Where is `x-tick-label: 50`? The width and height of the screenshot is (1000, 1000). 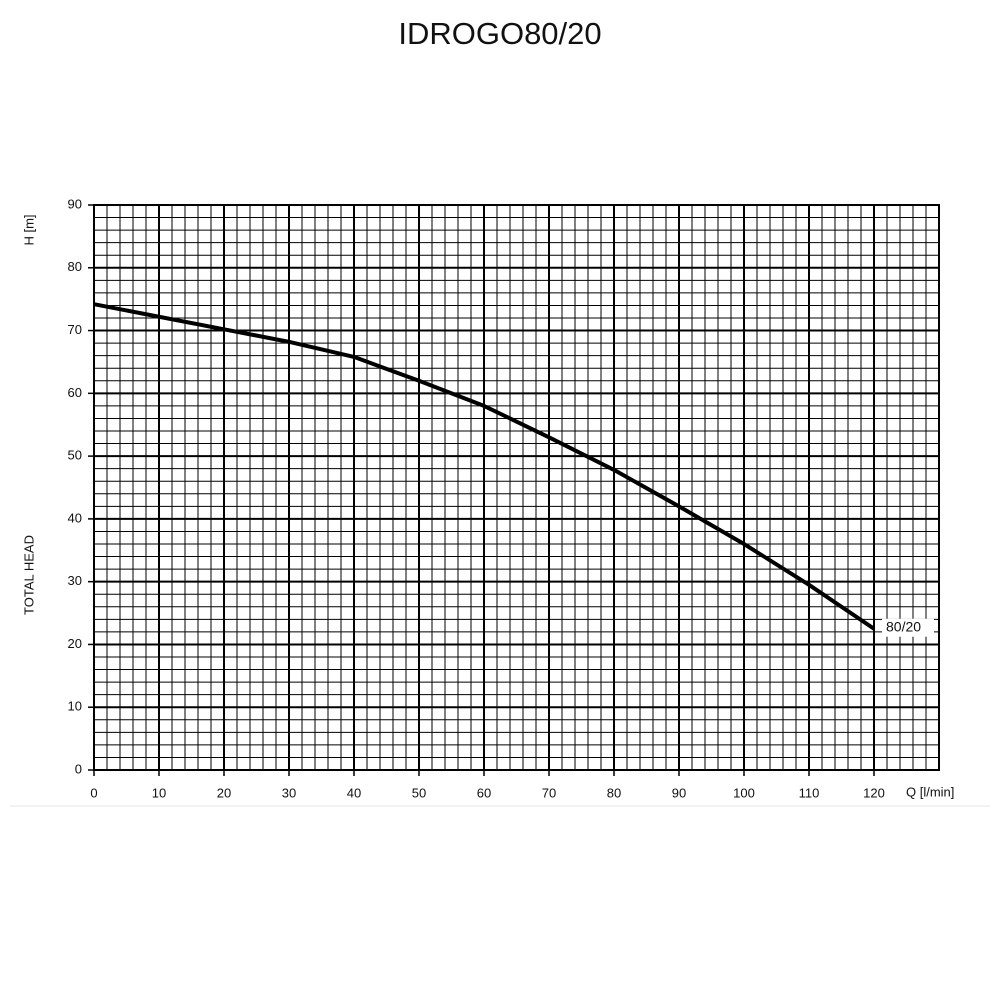 x-tick-label: 50 is located at coordinates (419, 792).